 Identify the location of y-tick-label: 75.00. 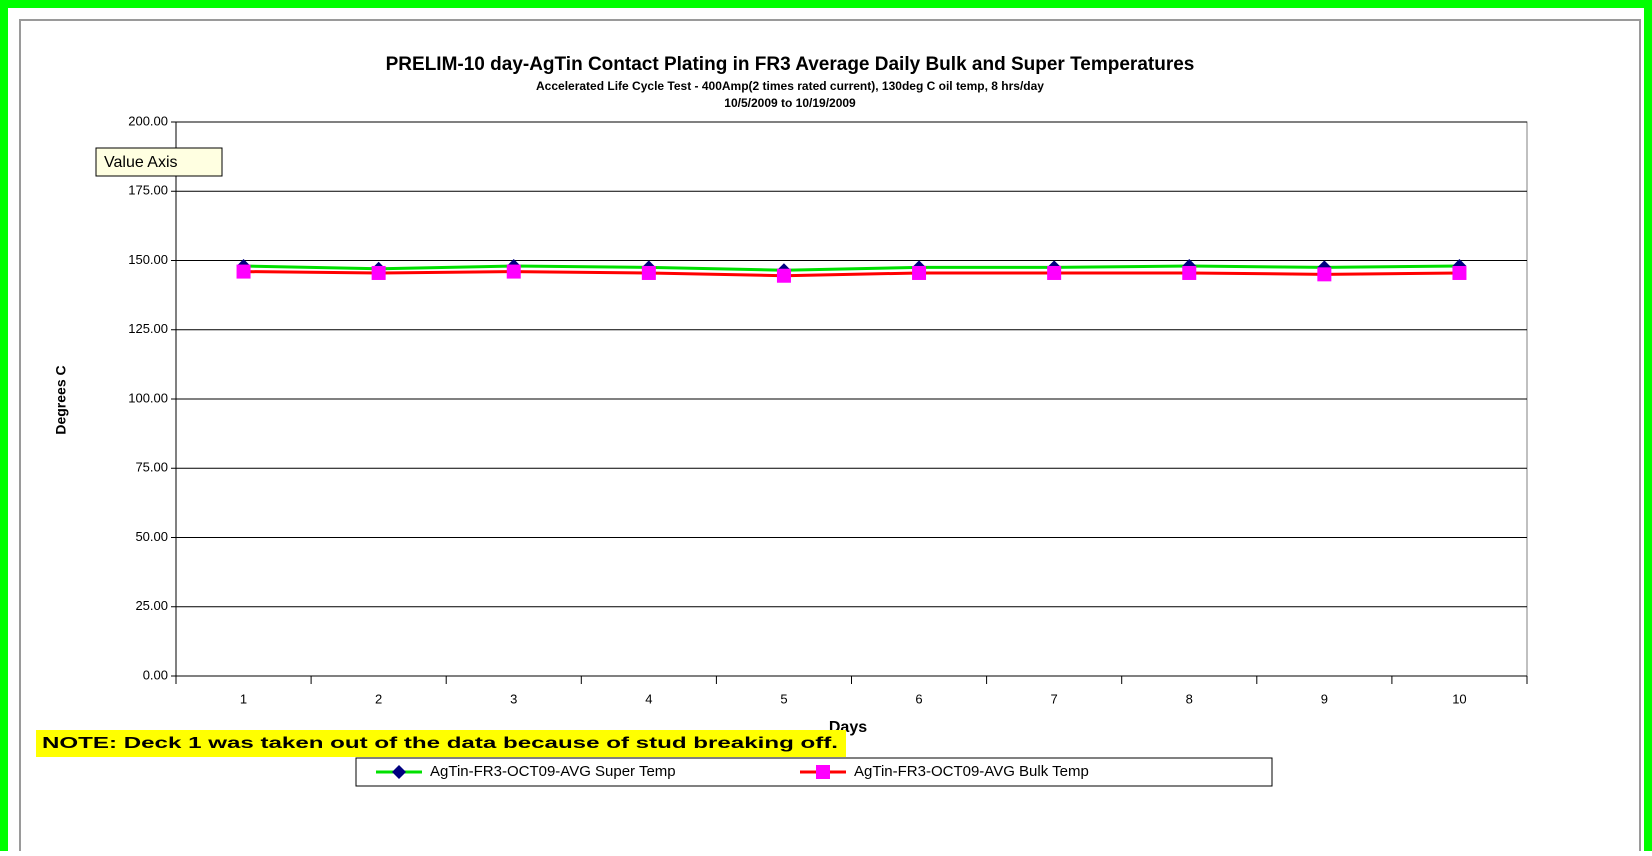
(151, 467).